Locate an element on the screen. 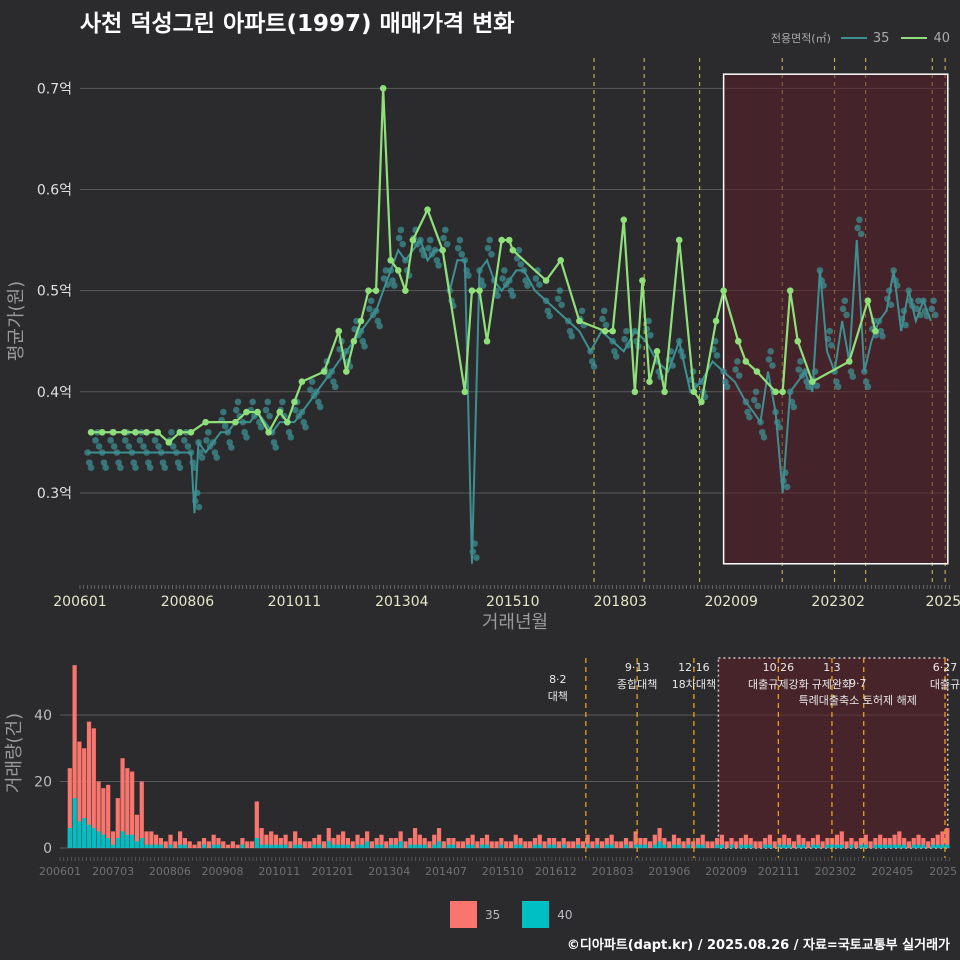 The height and width of the screenshot is (960, 960). x-tick-label: 201510 is located at coordinates (512, 602).